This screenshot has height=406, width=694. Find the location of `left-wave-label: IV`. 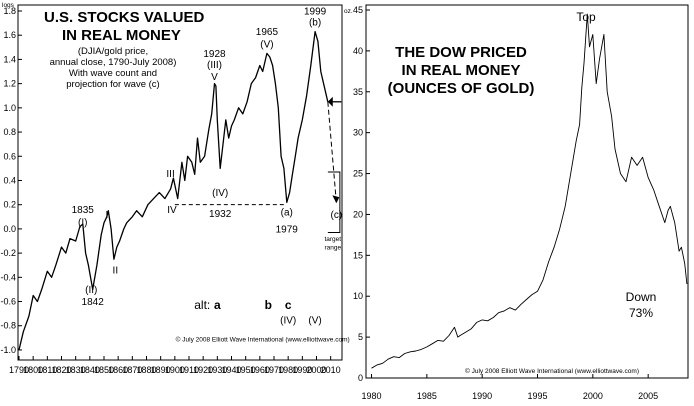

left-wave-label: IV is located at coordinates (172, 210).